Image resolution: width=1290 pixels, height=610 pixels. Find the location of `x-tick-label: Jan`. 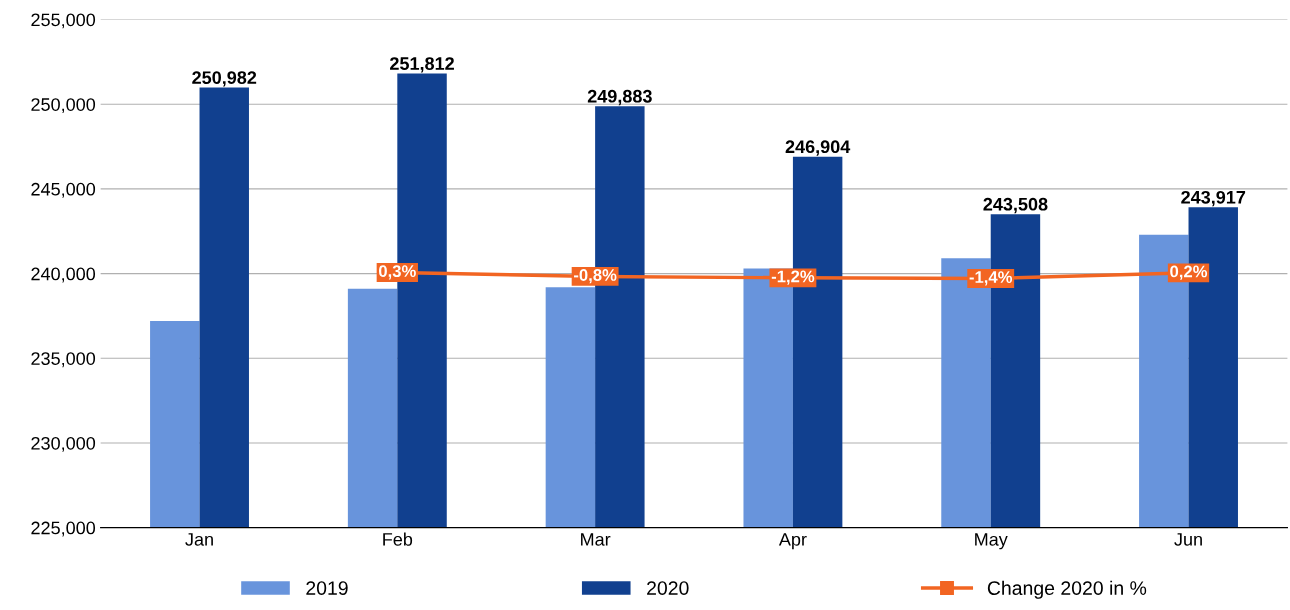

x-tick-label: Jan is located at coordinates (199, 539).